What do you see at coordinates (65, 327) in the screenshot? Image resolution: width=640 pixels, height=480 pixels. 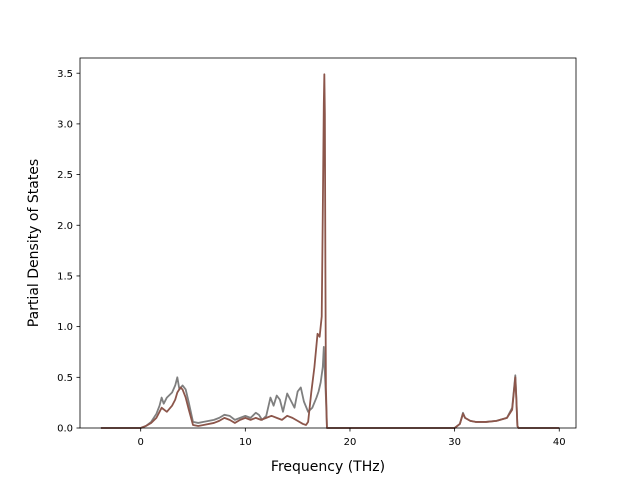 I see `y-tick-label: 1.0` at bounding box center [65, 327].